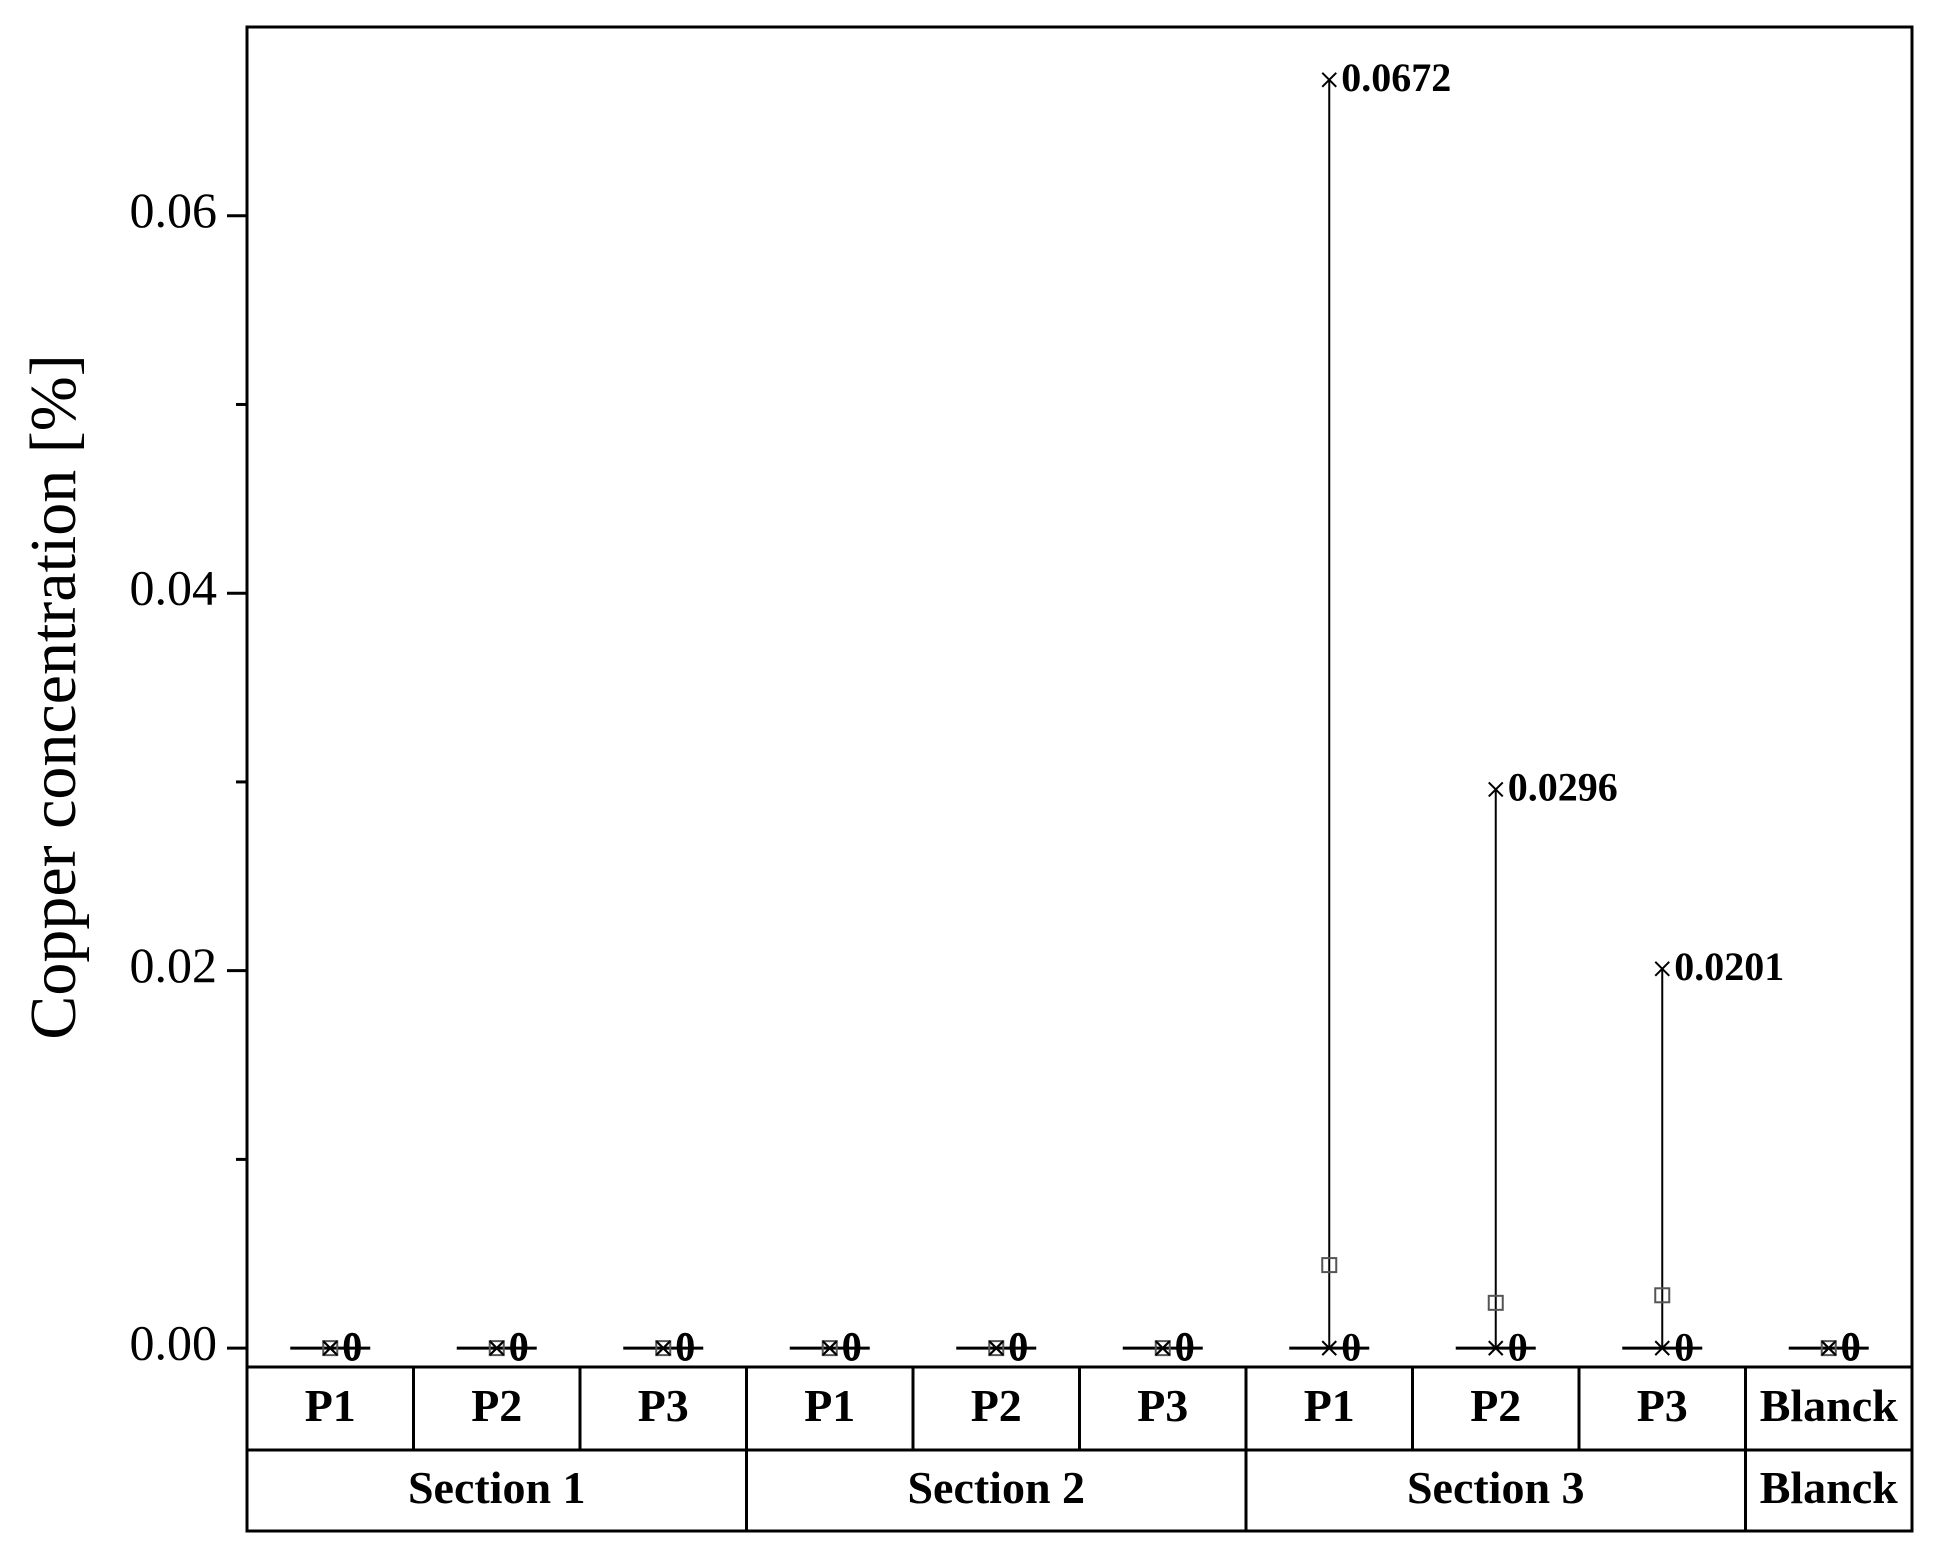  Describe the element at coordinates (1729, 966) in the screenshot. I see `max-label: 0.0201` at that location.